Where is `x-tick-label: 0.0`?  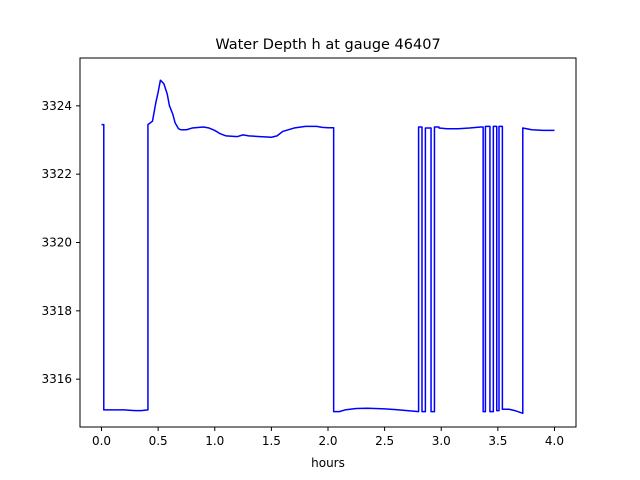 x-tick-label: 0.0 is located at coordinates (101, 441).